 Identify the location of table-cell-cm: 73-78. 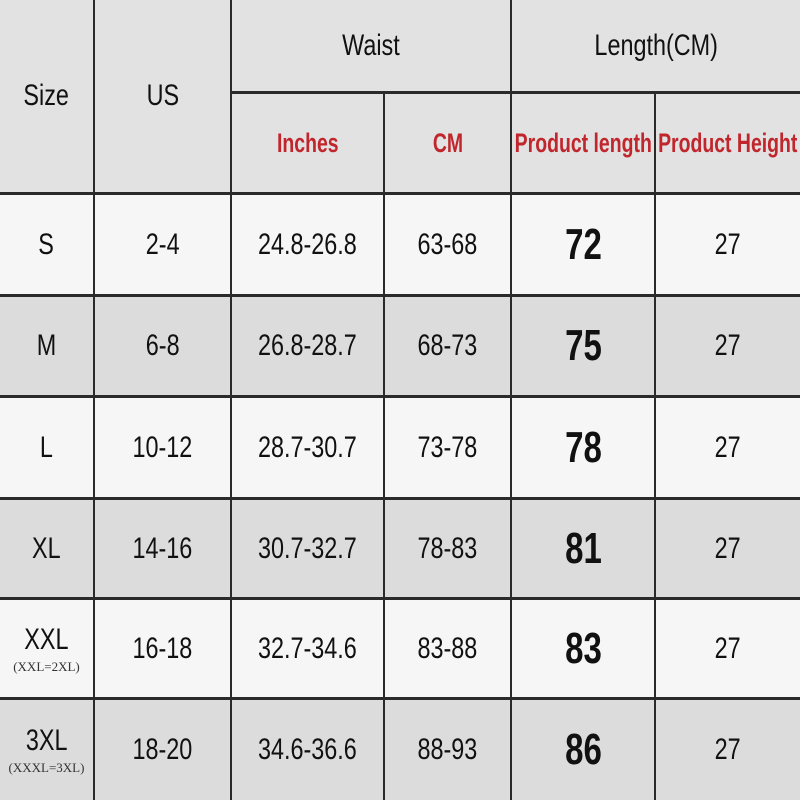
(448, 449).